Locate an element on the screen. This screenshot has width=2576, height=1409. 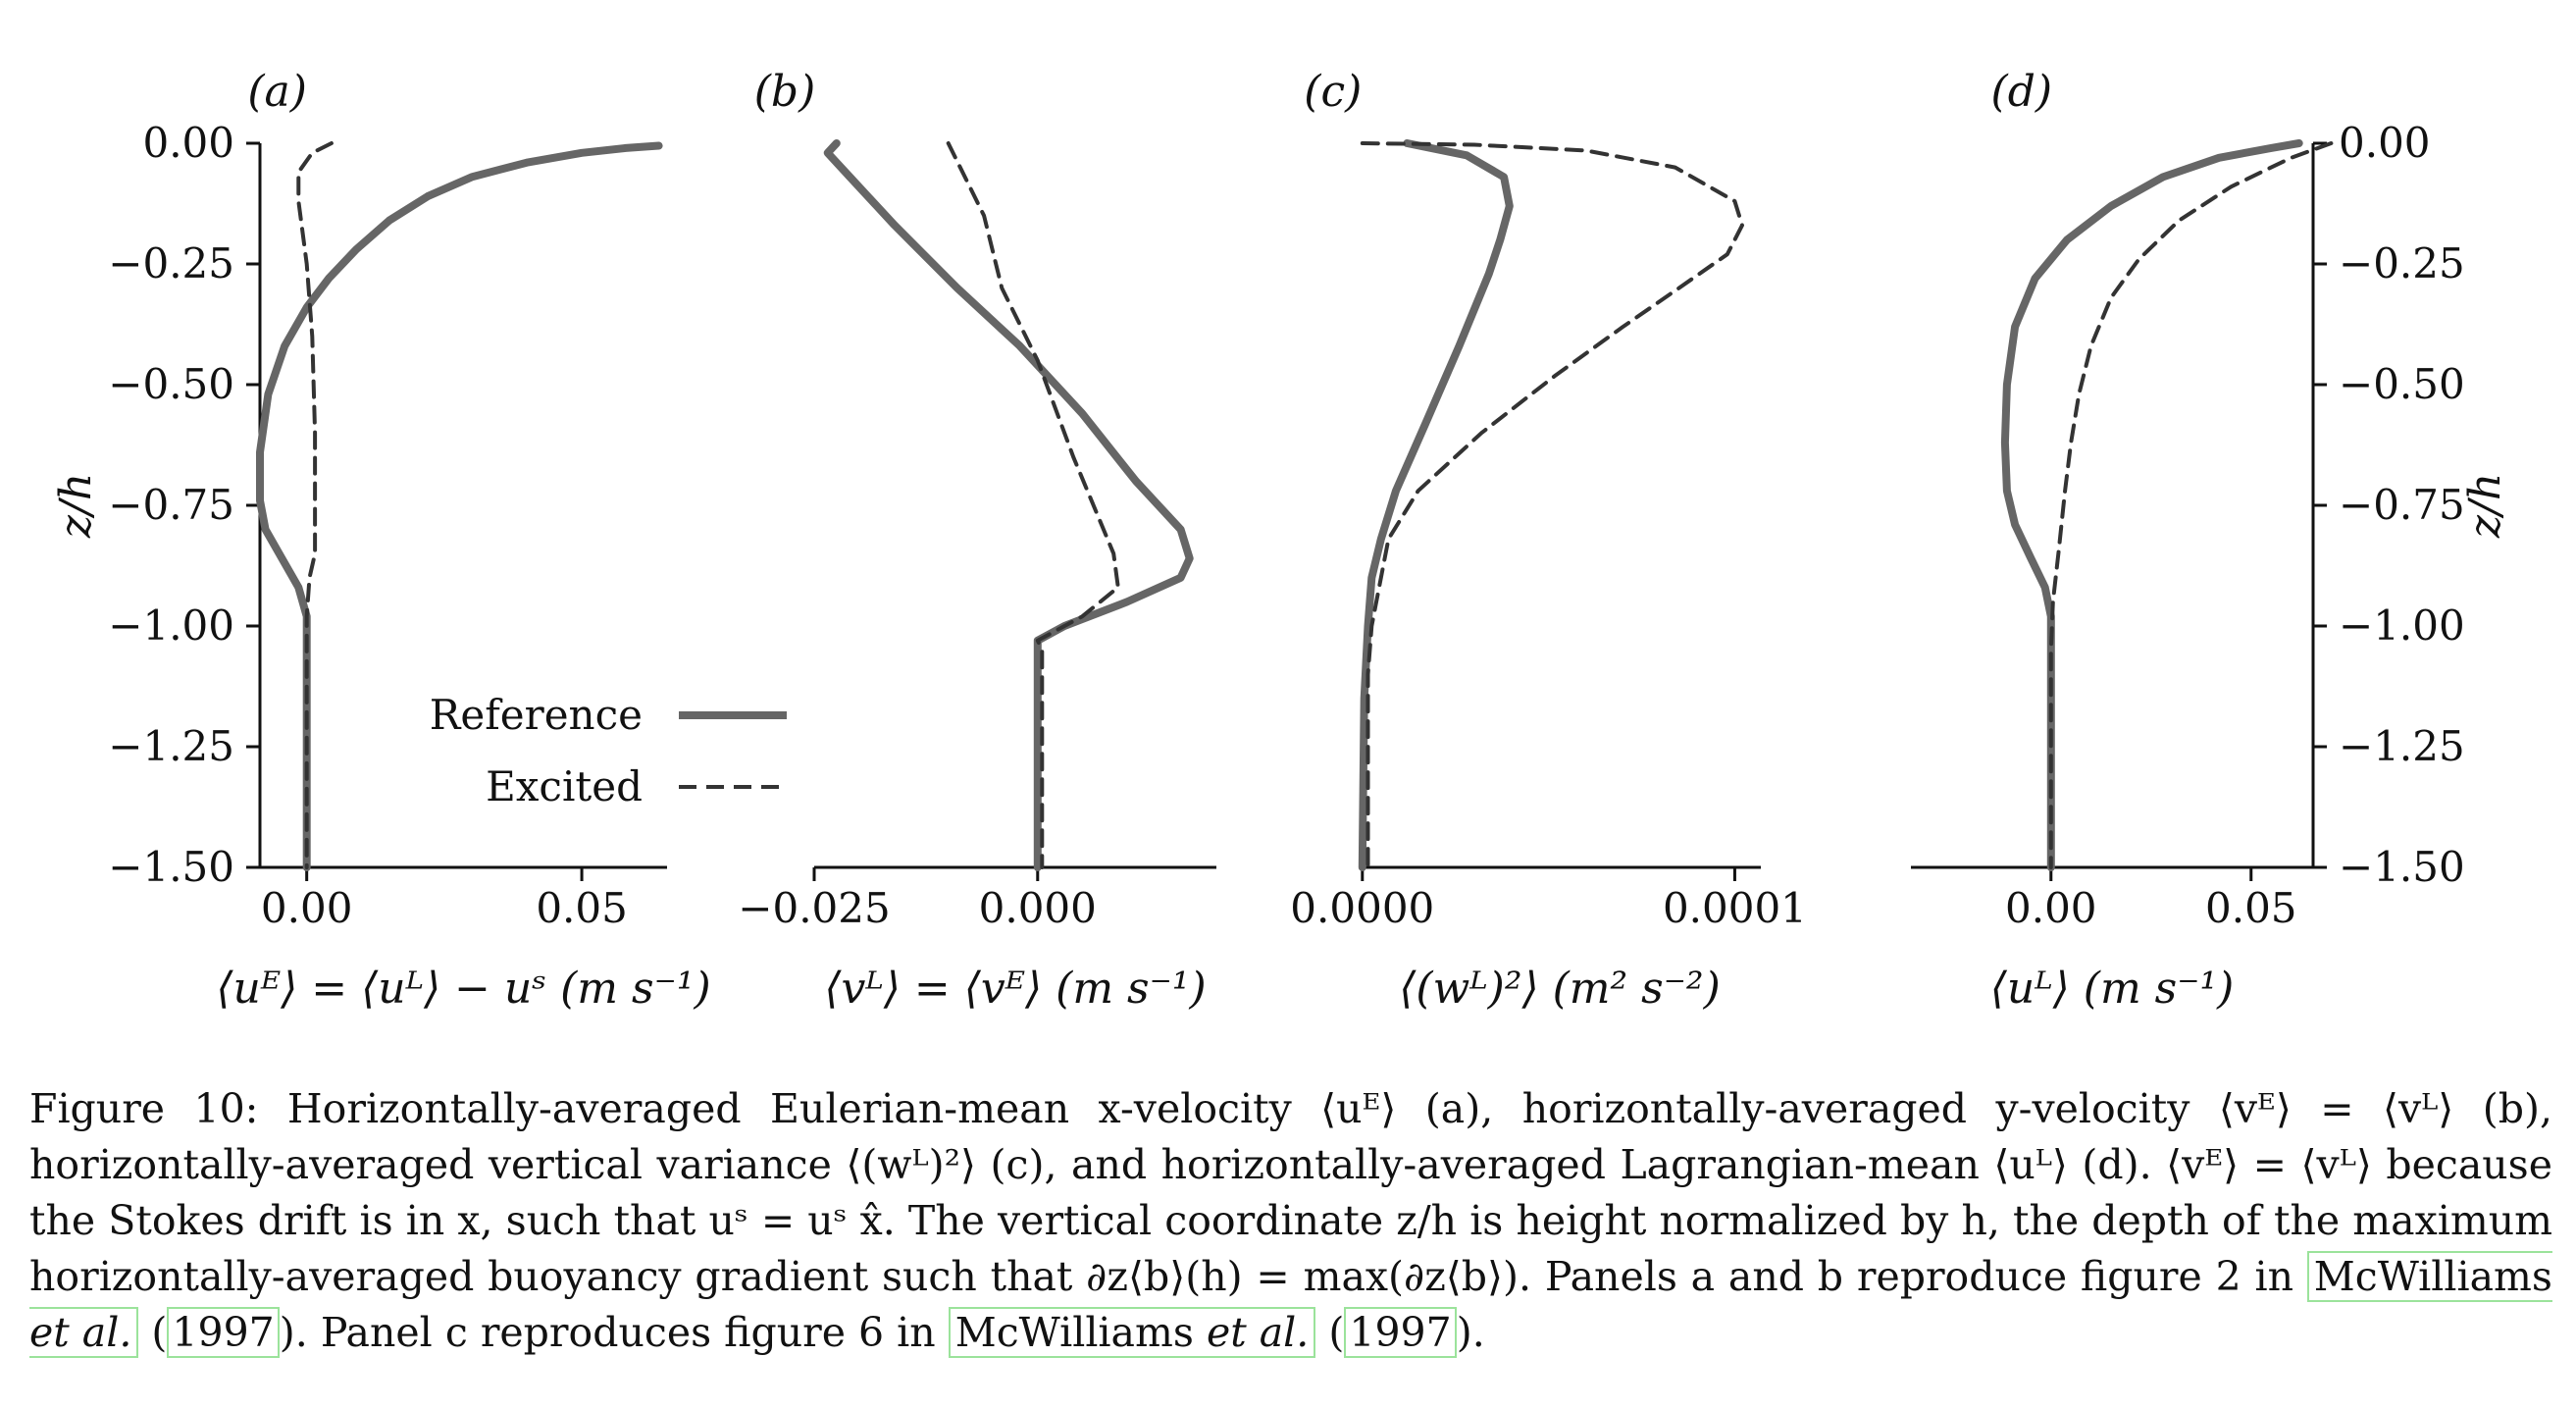
x-tick-label: 0.0001 is located at coordinates (1735, 908).